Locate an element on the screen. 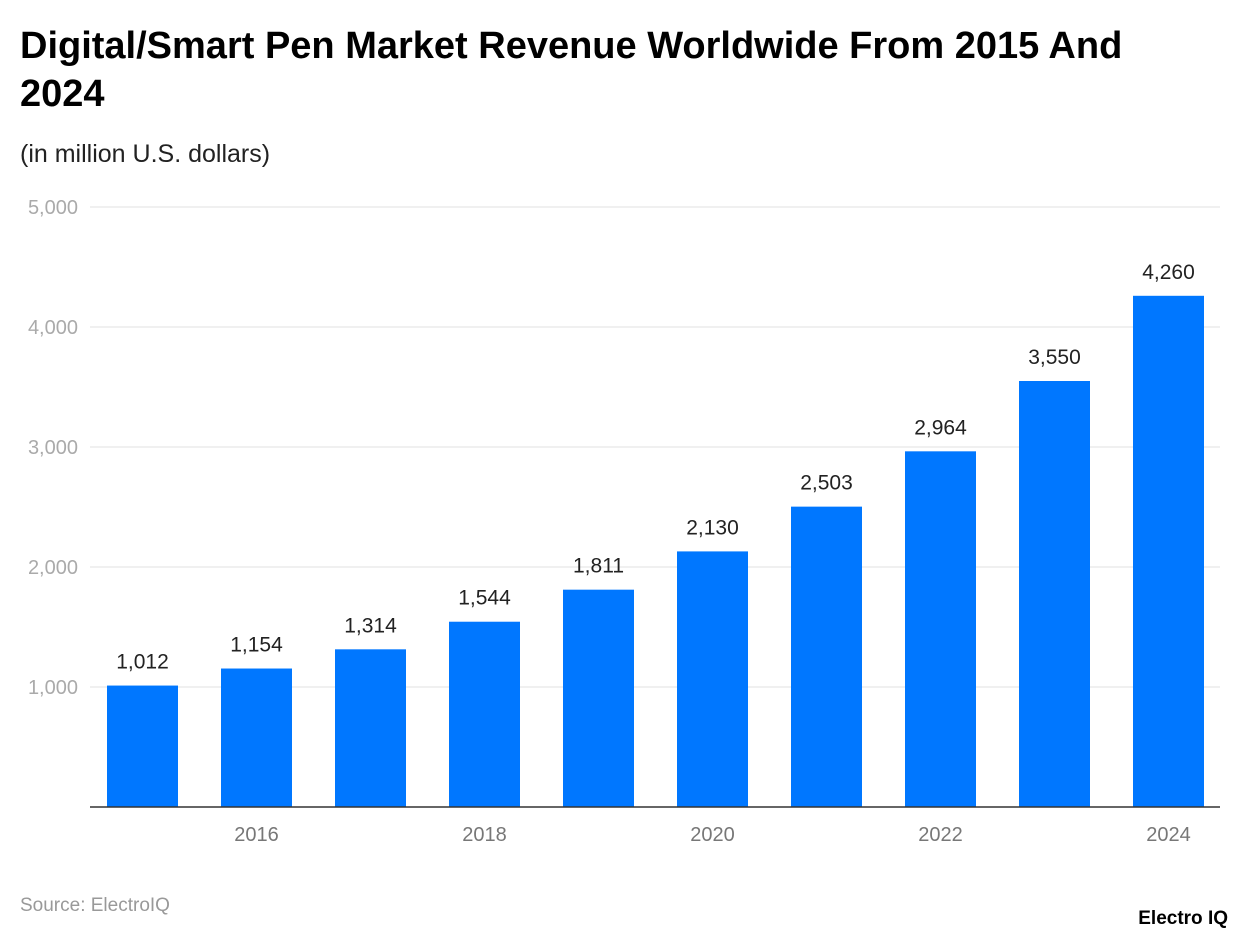  bar-2019 is located at coordinates (598, 698).